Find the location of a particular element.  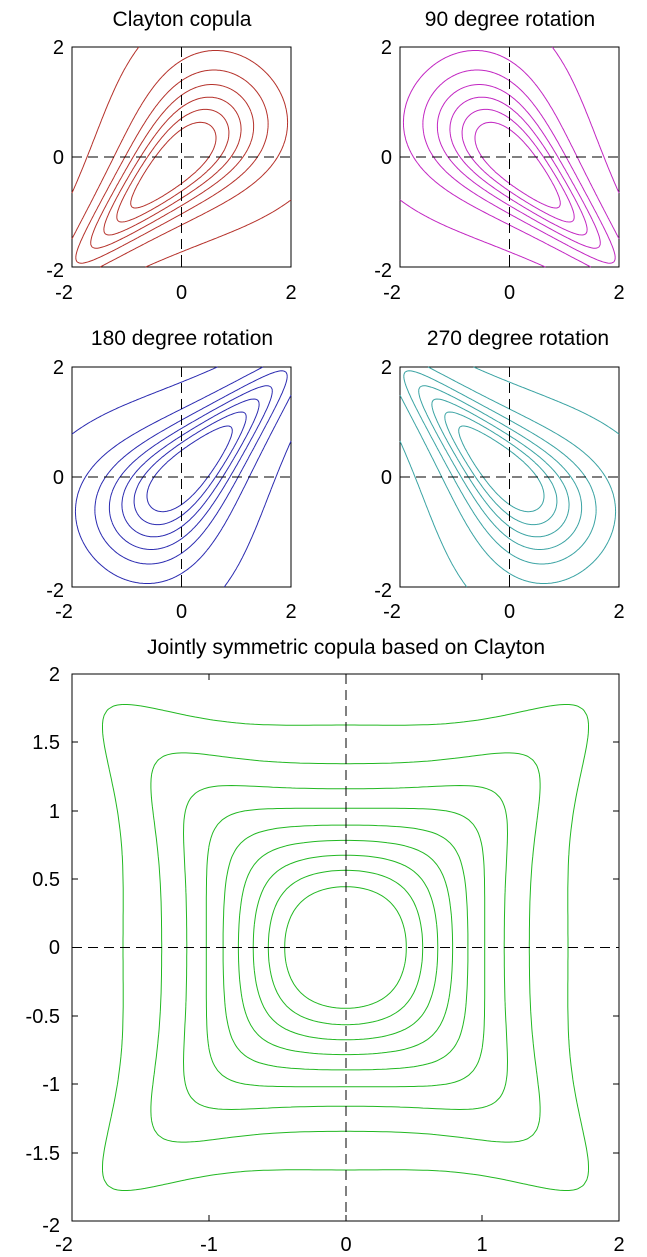

panel-180-degree-rotation: 180 degree rotation -2 0 2 -2 0 2 is located at coordinates (171, 475).